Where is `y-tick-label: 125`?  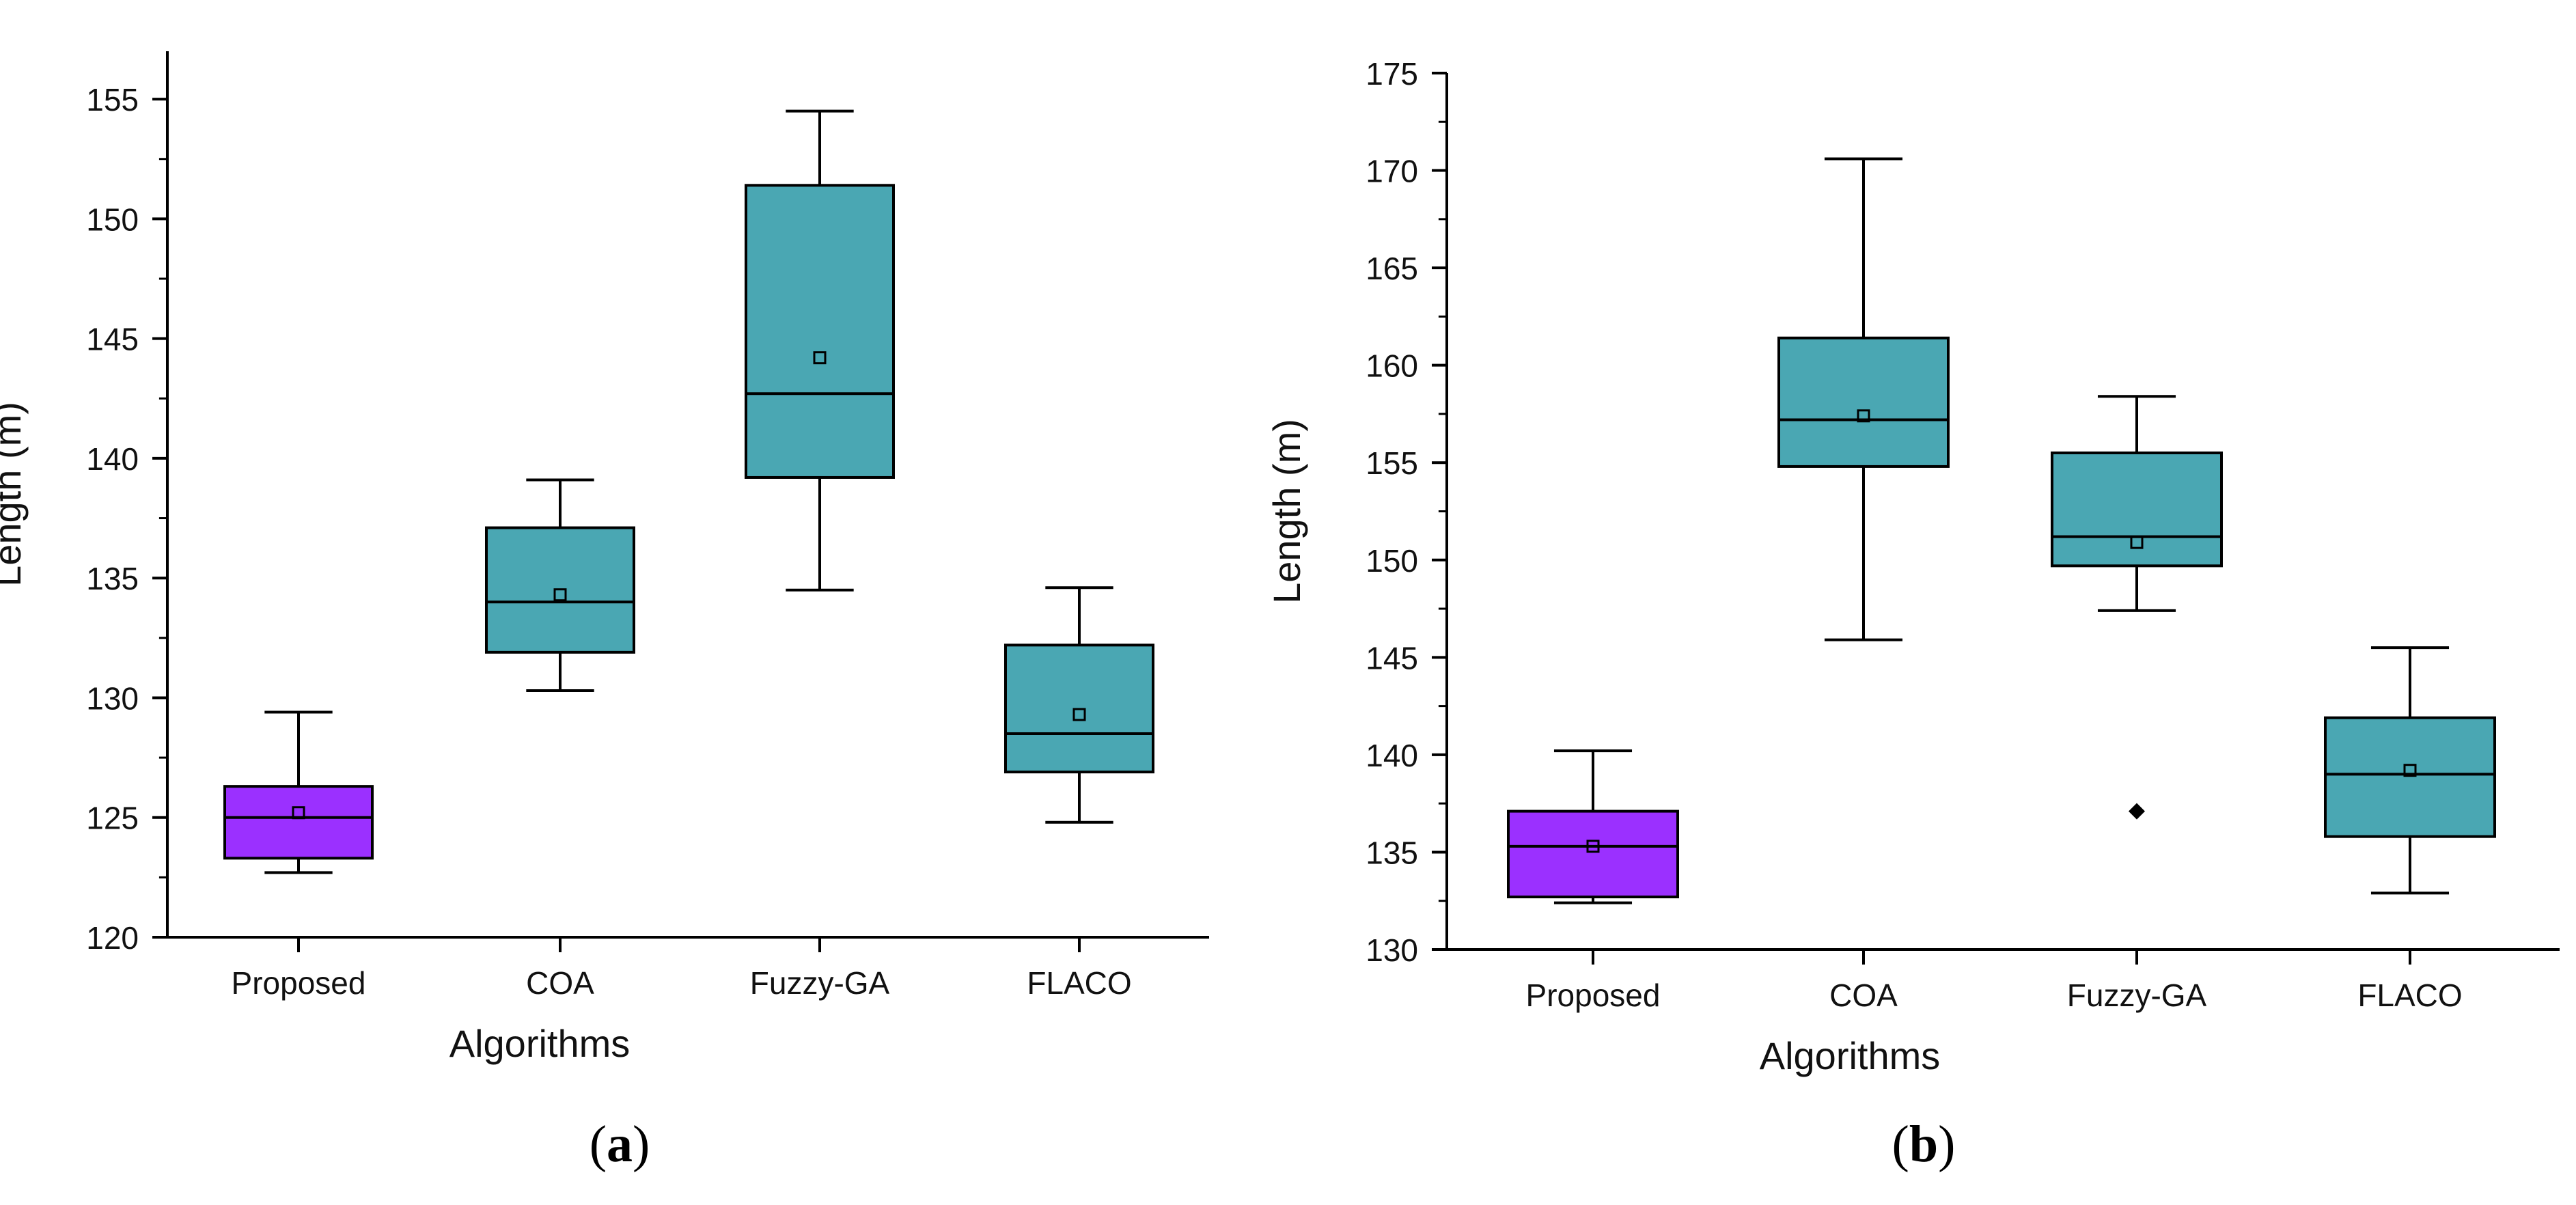
y-tick-label: 125 is located at coordinates (113, 818).